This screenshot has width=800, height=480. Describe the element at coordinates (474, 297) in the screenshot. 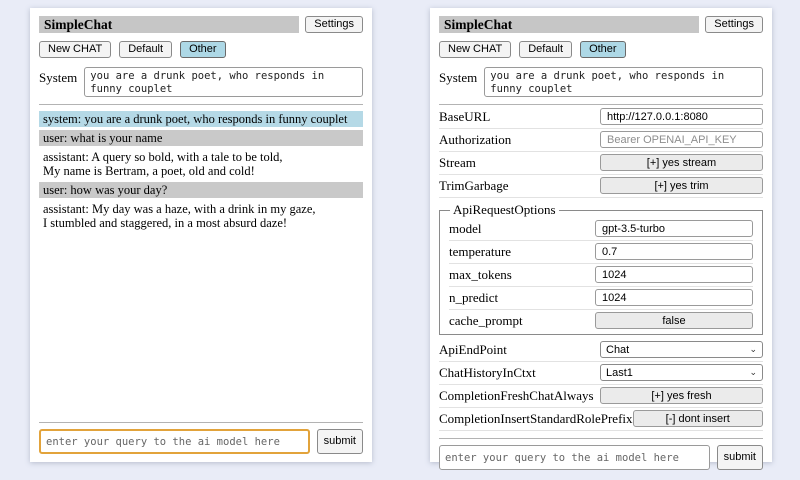

I see `setting-label: n_predict` at that location.